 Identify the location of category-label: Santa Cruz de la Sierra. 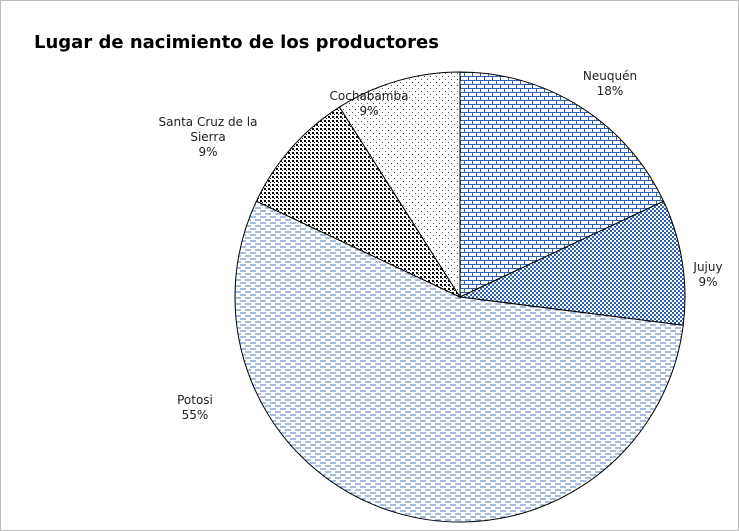
(208, 129).